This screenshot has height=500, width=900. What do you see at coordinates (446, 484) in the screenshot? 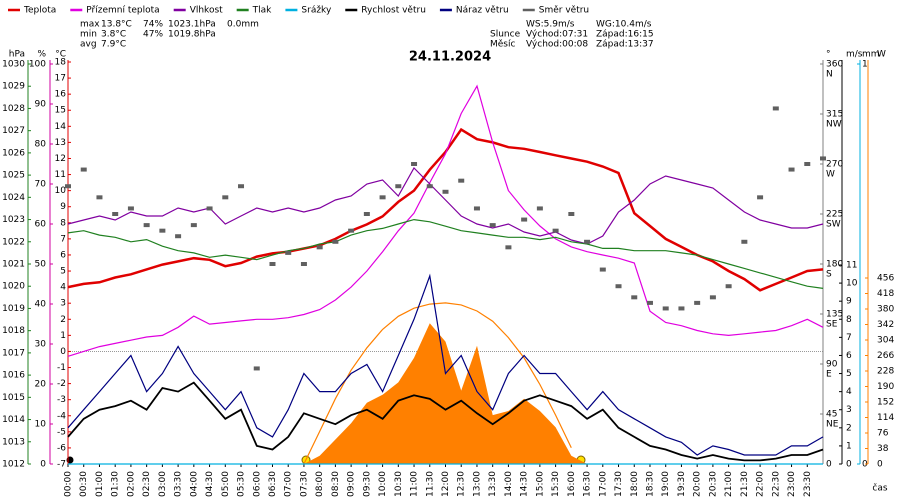
I see `x-tick-label: 12:00` at bounding box center [446, 484].